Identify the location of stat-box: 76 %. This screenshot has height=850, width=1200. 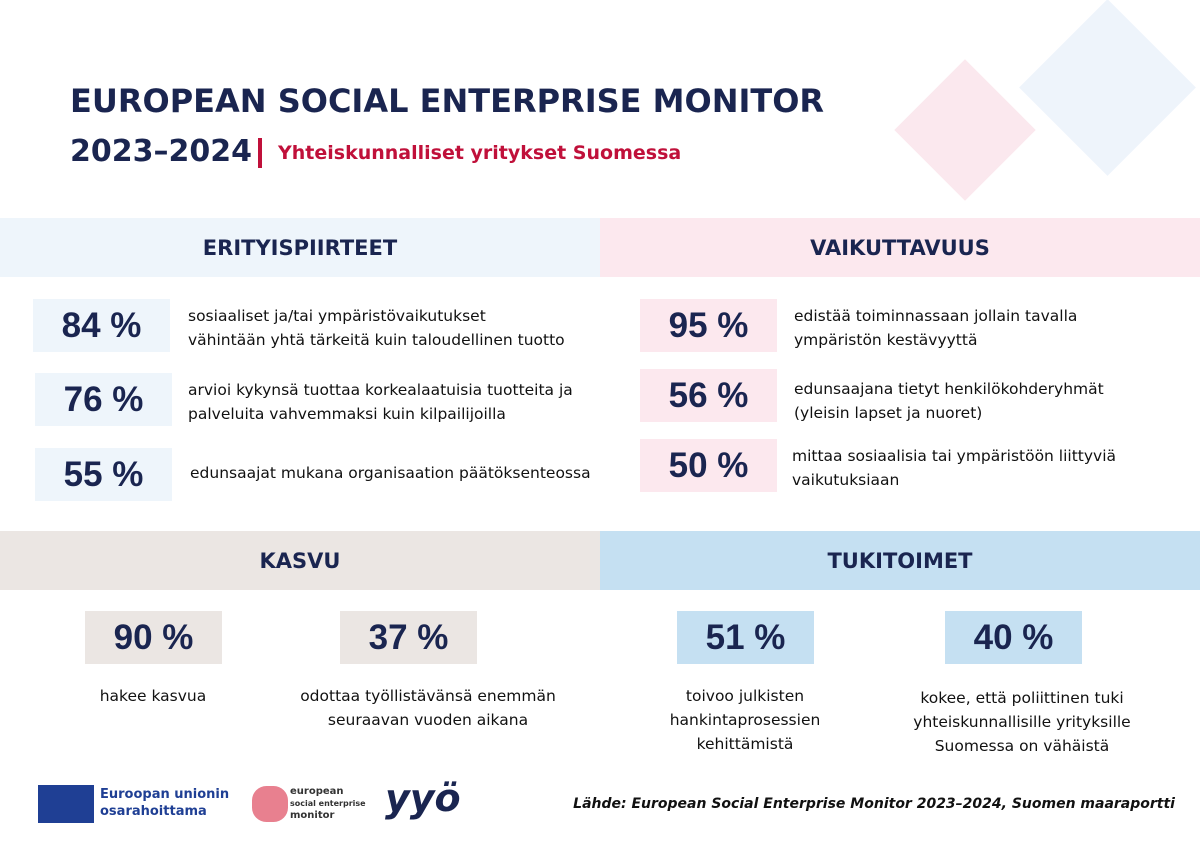
(103, 399).